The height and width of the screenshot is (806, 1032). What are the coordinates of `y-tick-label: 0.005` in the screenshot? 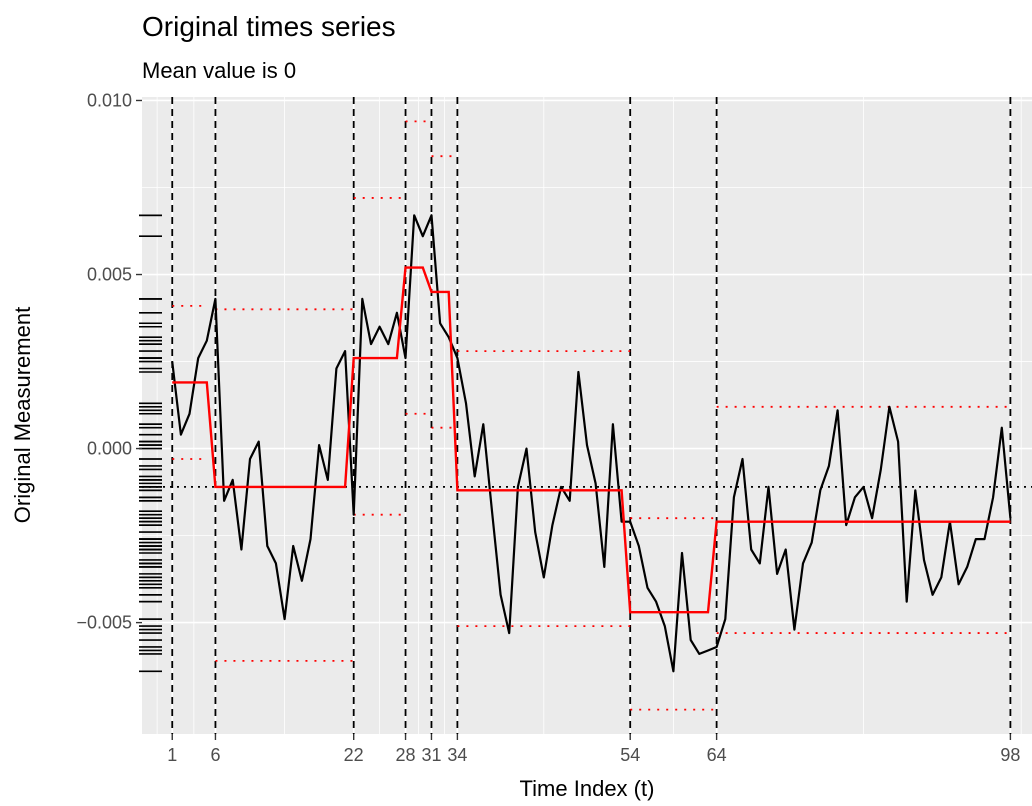 It's located at (109, 275).